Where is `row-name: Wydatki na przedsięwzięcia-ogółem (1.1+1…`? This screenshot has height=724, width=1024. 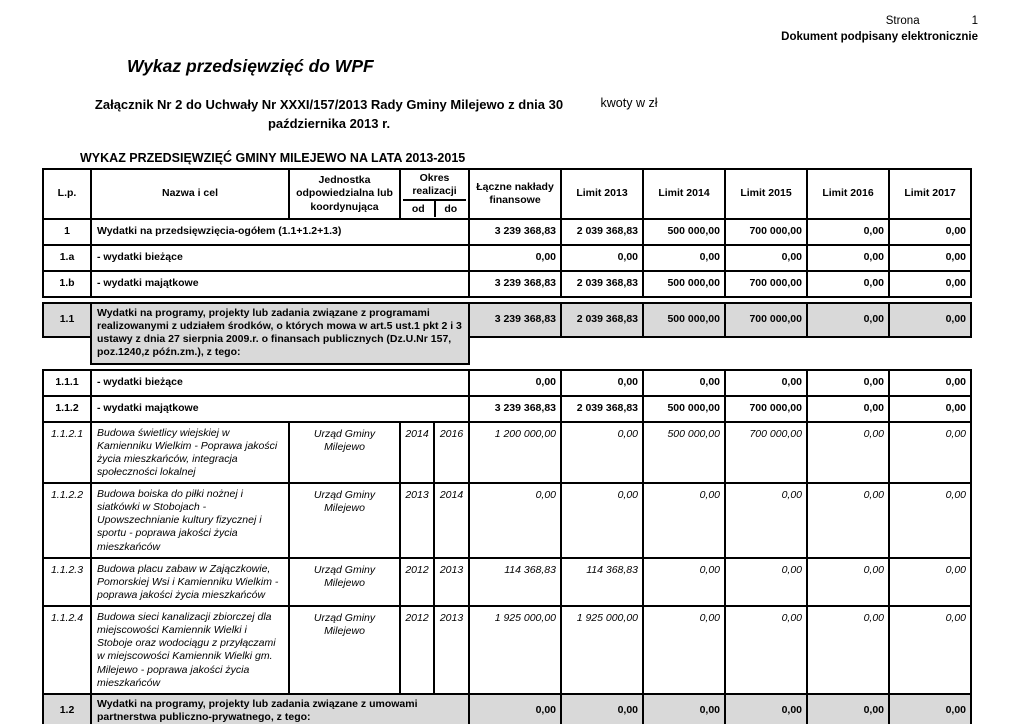
row-name: Wydatki na przedsięwzięcia-ogółem (1.1+1… is located at coordinates (280, 232).